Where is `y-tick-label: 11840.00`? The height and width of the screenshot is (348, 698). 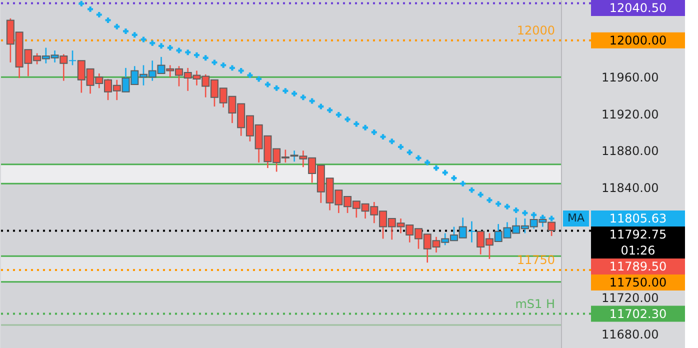
y-tick-label: 11840.00 is located at coordinates (630, 187).